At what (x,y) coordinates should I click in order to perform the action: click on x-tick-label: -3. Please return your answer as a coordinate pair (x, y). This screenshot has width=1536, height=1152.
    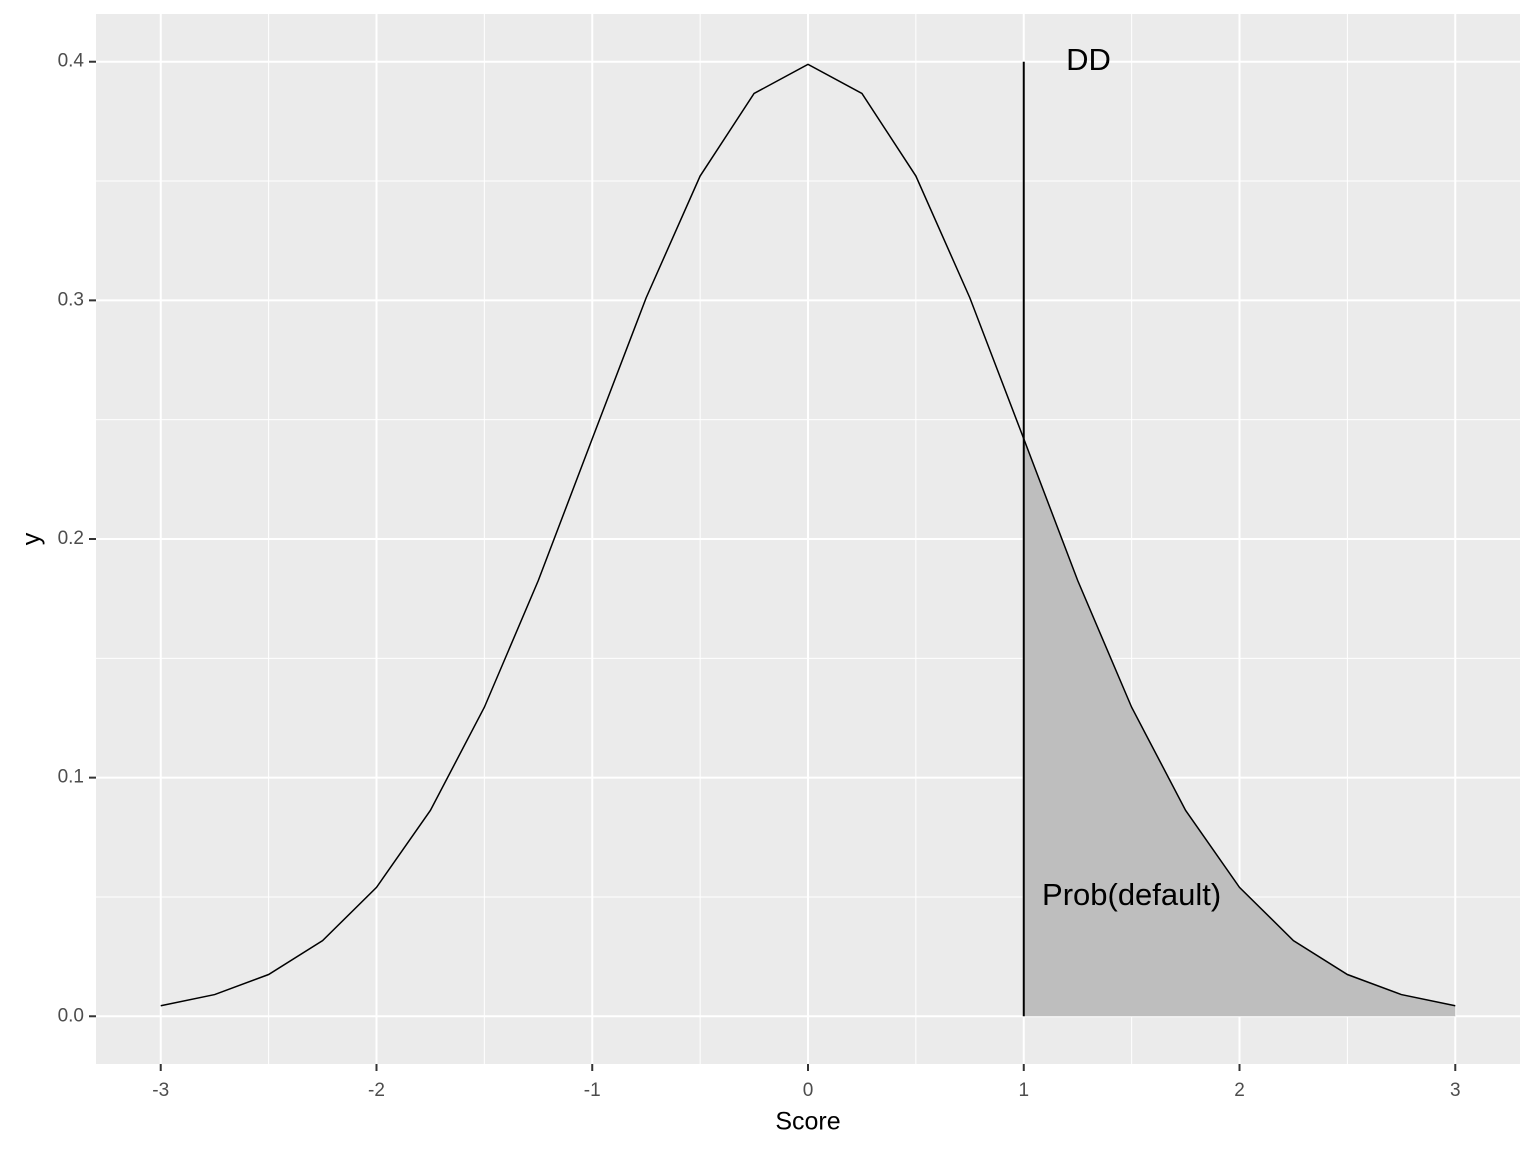
    Looking at the image, I should click on (160, 1090).